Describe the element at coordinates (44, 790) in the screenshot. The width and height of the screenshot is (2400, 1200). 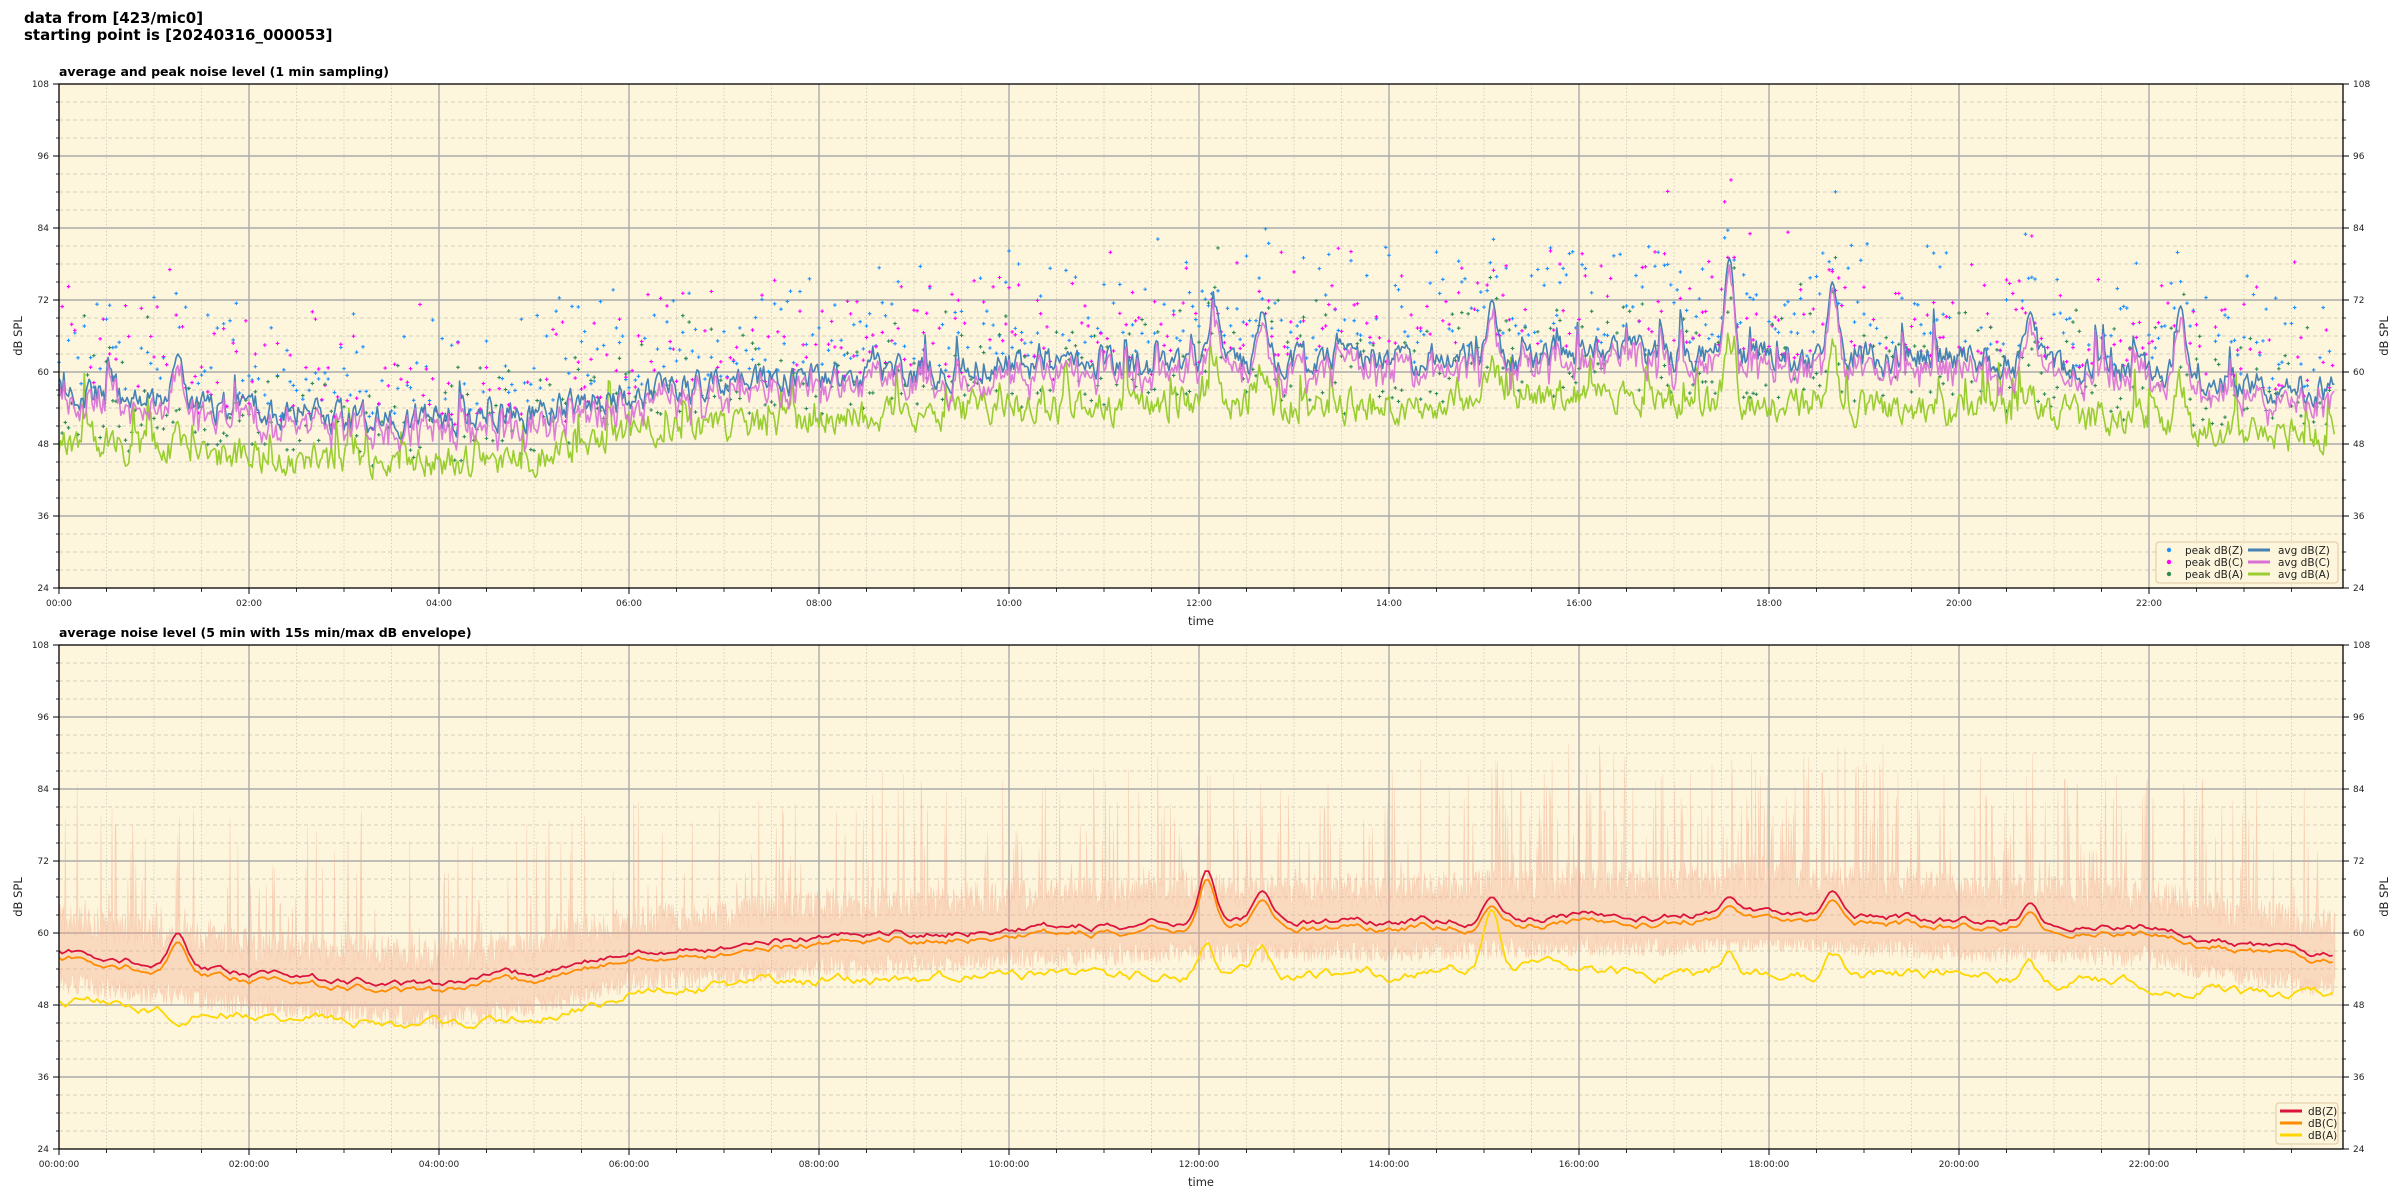
I see `y-tick-label-left: 84` at that location.